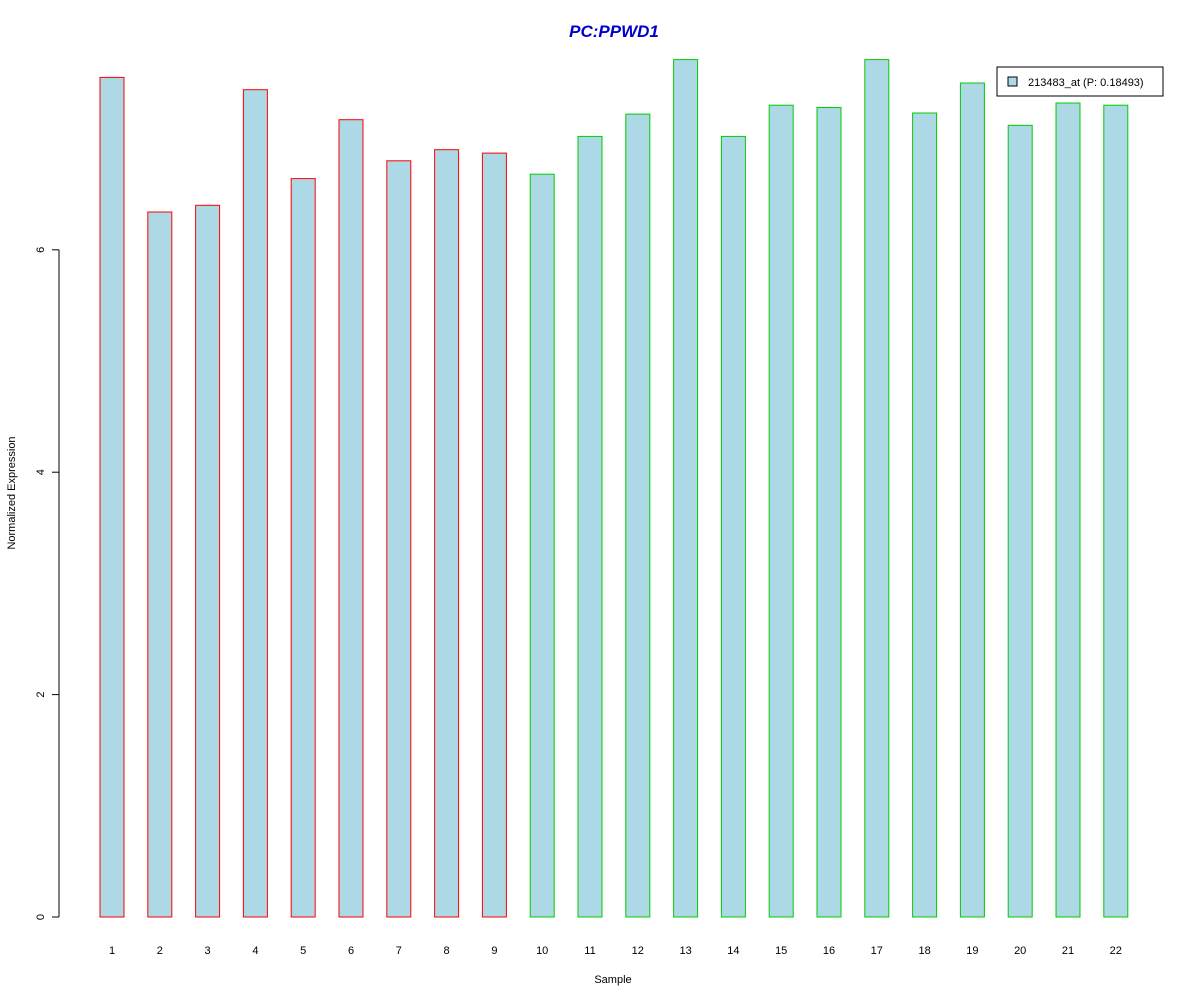  Describe the element at coordinates (12, 492) in the screenshot. I see `y-axis-label: Normalized Expression` at that location.